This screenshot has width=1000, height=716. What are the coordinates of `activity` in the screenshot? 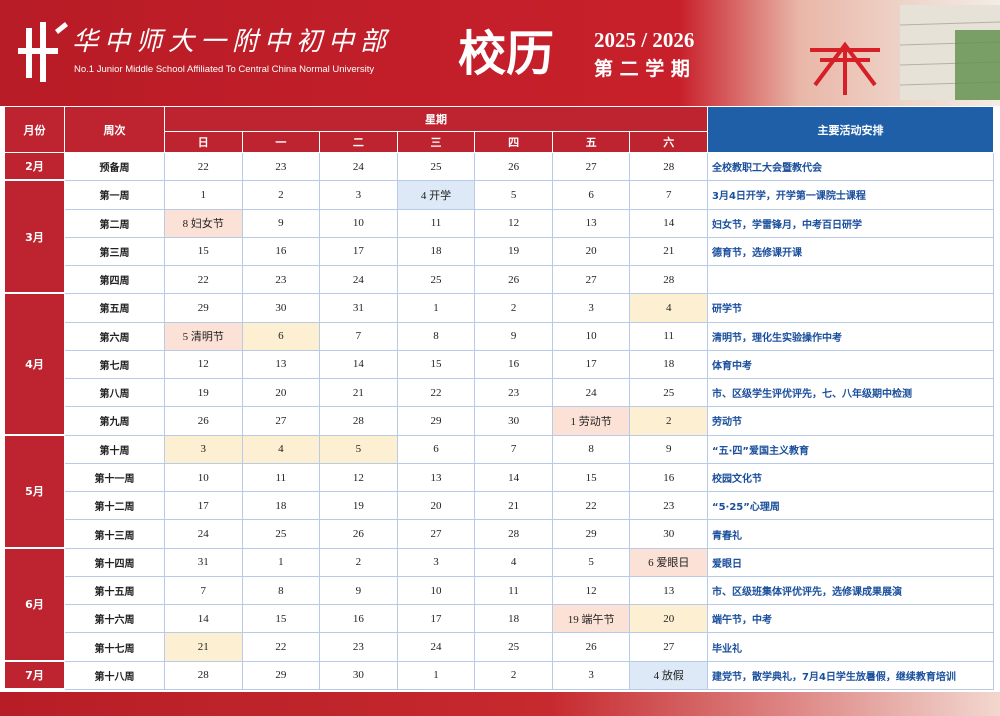 It's located at (851, 280).